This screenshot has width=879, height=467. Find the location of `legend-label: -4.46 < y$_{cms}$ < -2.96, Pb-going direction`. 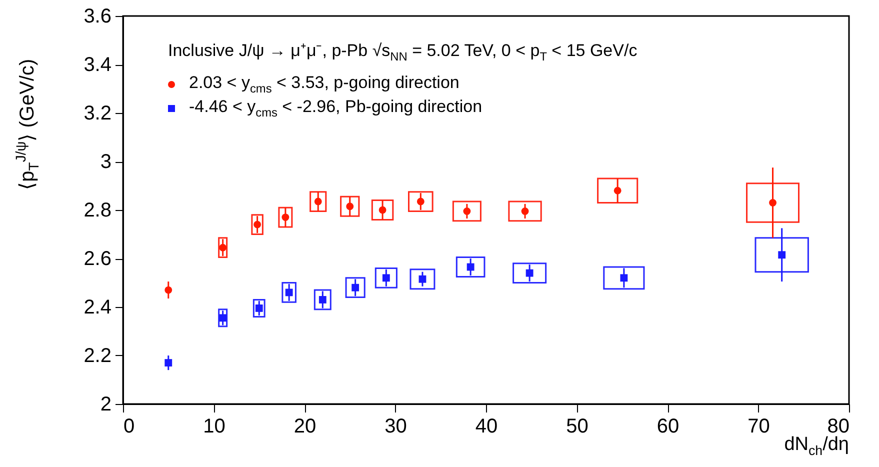

legend-label: -4.46 < y$_{cms}$ < -2.96, Pb-going direction is located at coordinates (335, 108).